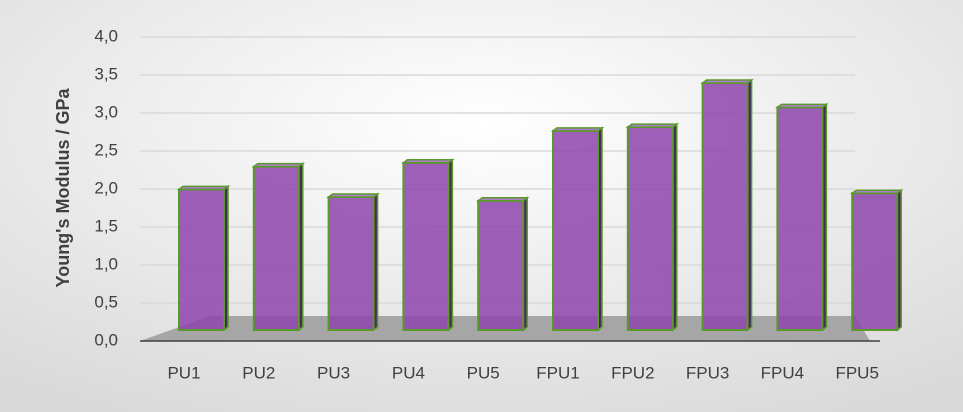 The height and width of the screenshot is (412, 963). What do you see at coordinates (106, 187) in the screenshot?
I see `y-tick-label: 2,0` at bounding box center [106, 187].